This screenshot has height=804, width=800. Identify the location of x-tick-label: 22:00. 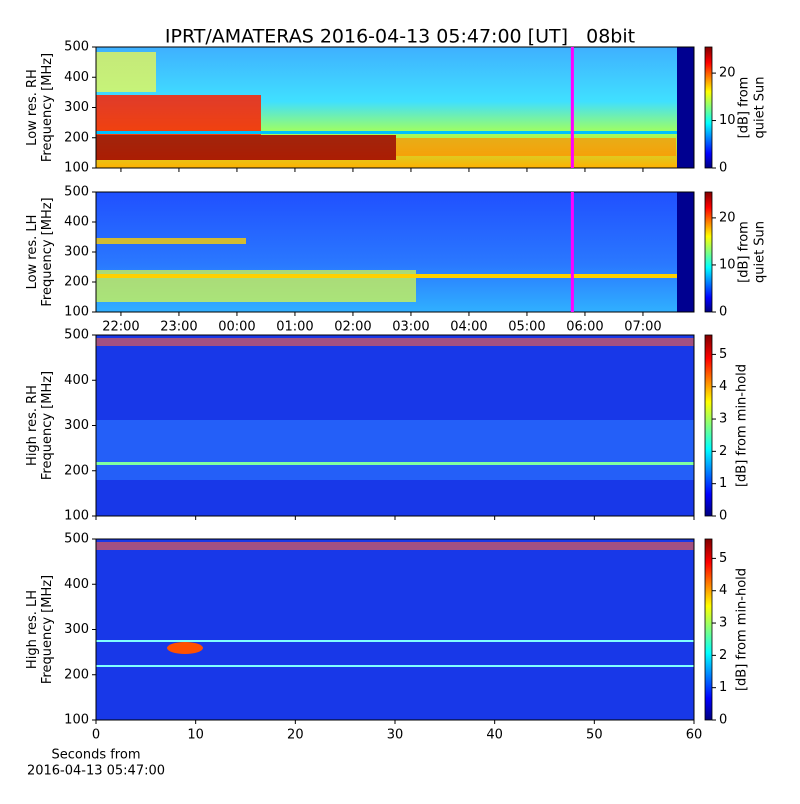
(120, 327).